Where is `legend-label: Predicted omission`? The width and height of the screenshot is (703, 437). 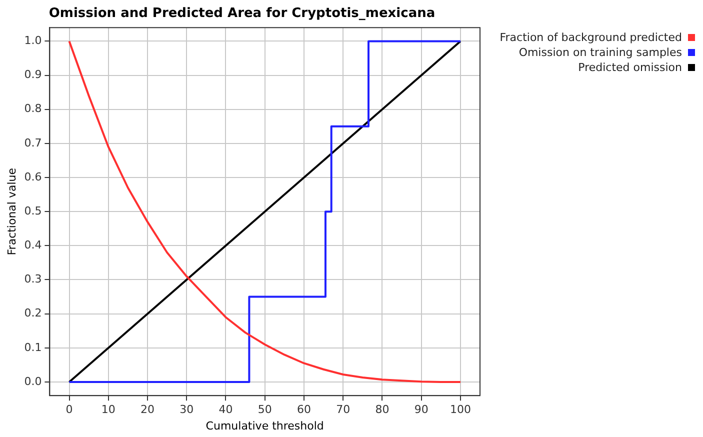 legend-label: Predicted omission is located at coordinates (630, 67).